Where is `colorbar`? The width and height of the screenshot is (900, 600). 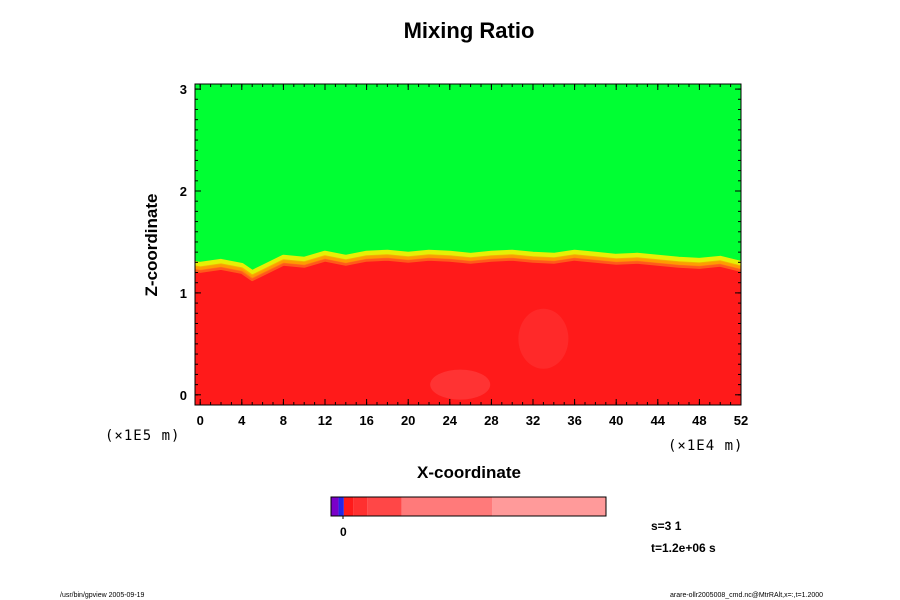 colorbar is located at coordinates (468, 507).